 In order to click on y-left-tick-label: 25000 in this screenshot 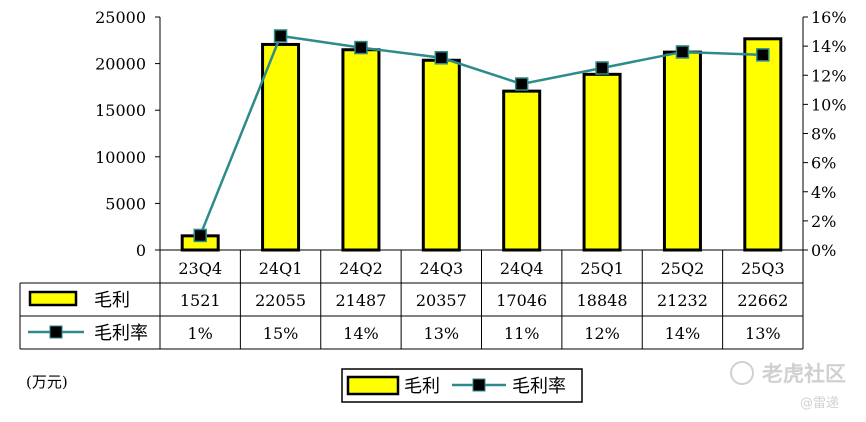, I will do `click(120, 17)`.